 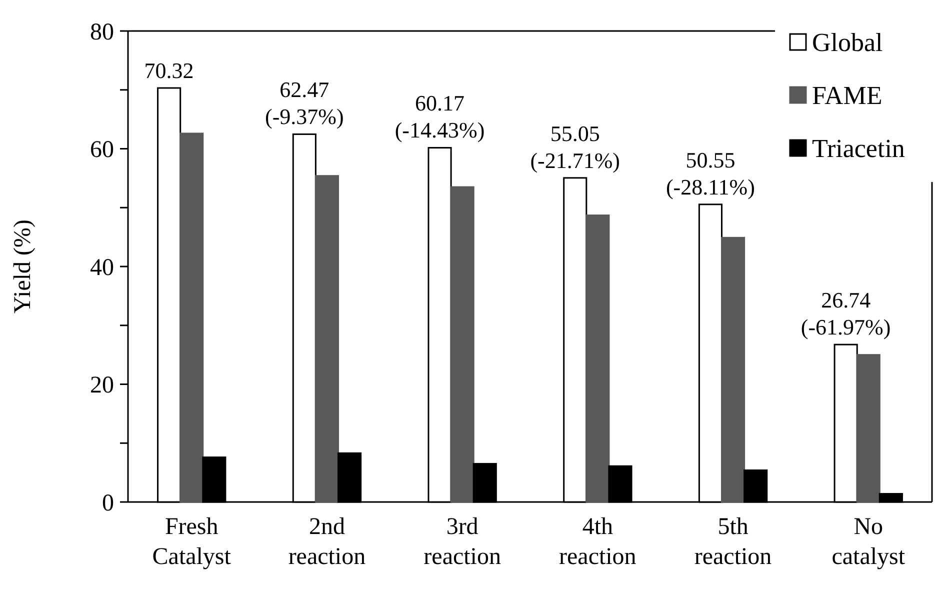 What do you see at coordinates (108, 503) in the screenshot?
I see `y-tick-label: 0` at bounding box center [108, 503].